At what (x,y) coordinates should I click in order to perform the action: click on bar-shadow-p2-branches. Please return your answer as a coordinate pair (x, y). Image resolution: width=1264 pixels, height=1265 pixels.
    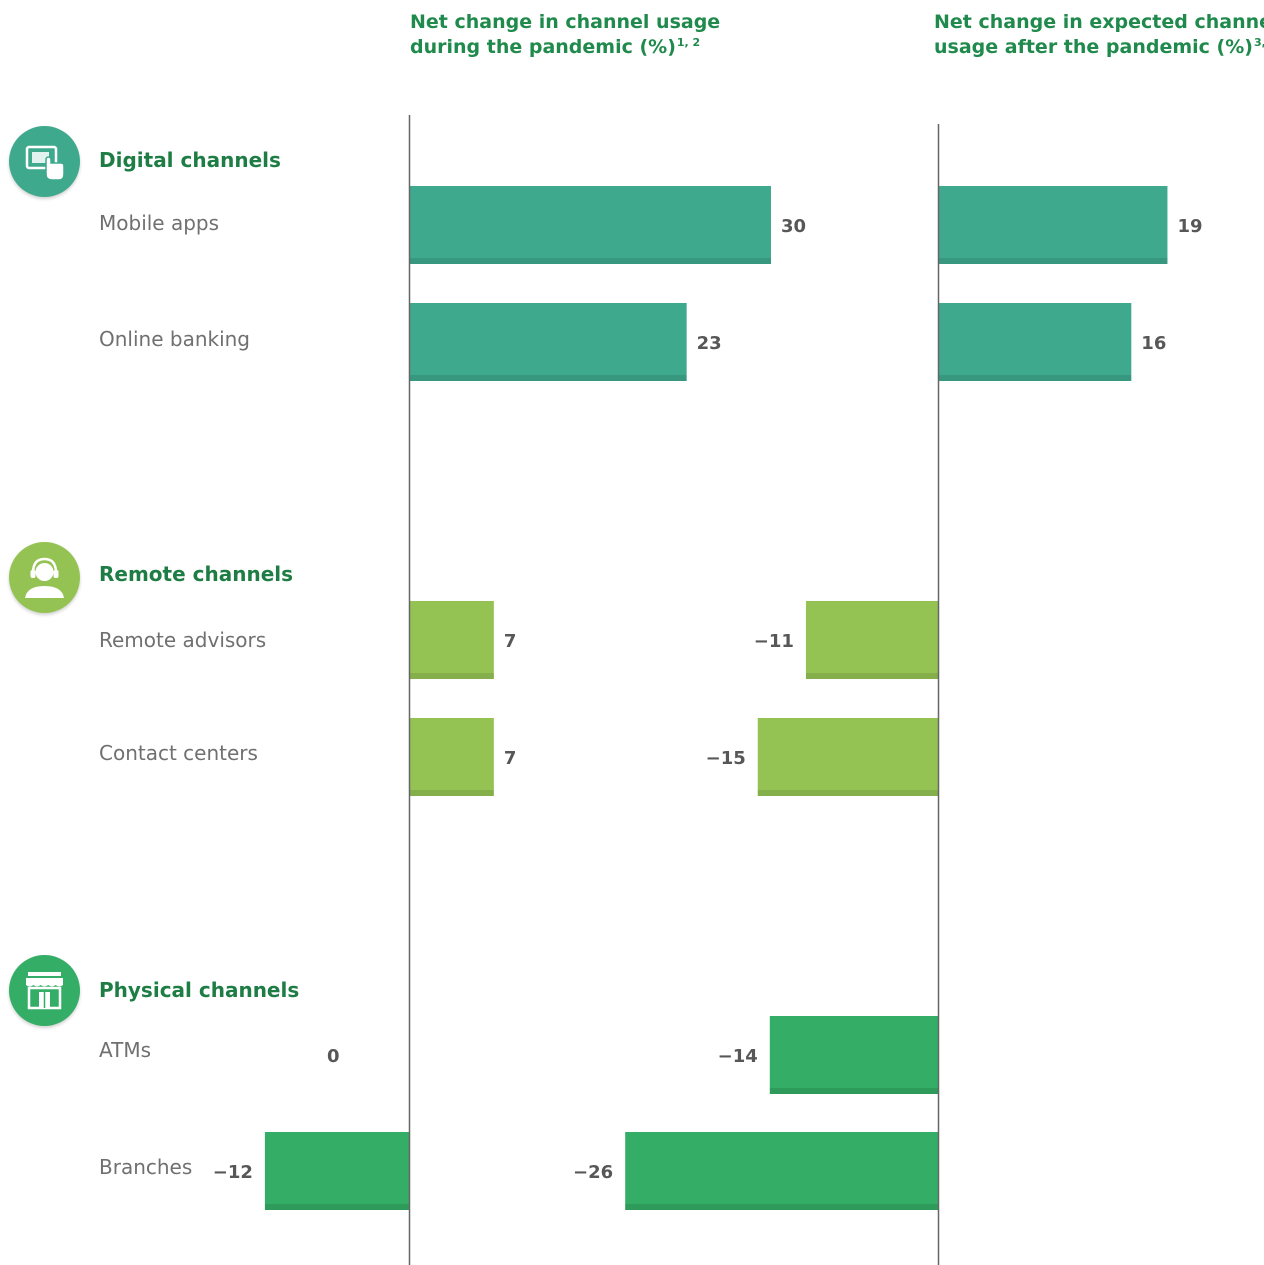
    Looking at the image, I should click on (781, 1207).